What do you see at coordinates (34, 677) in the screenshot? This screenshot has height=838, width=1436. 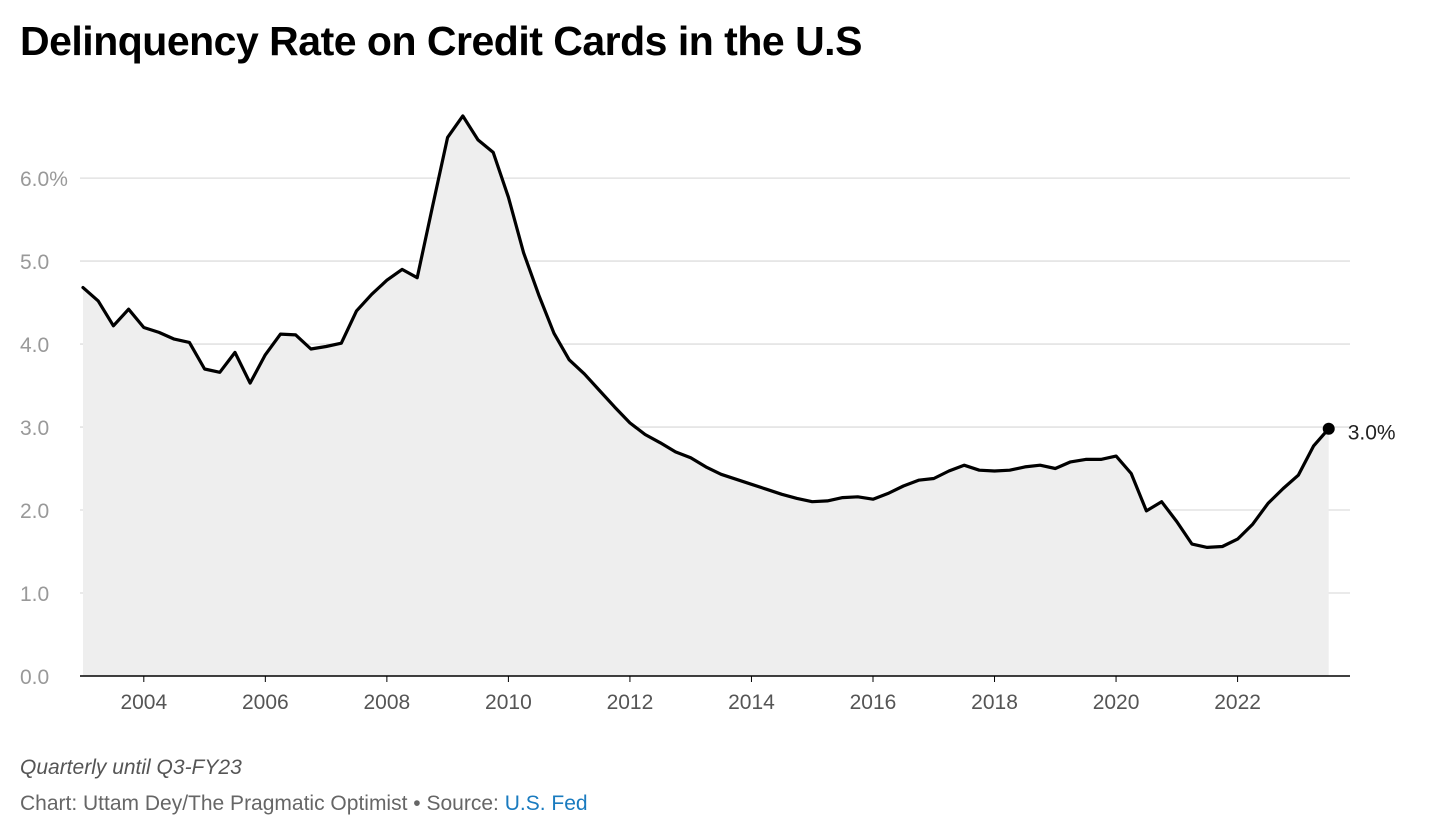 I see `y-tick-label: 0.0` at bounding box center [34, 677].